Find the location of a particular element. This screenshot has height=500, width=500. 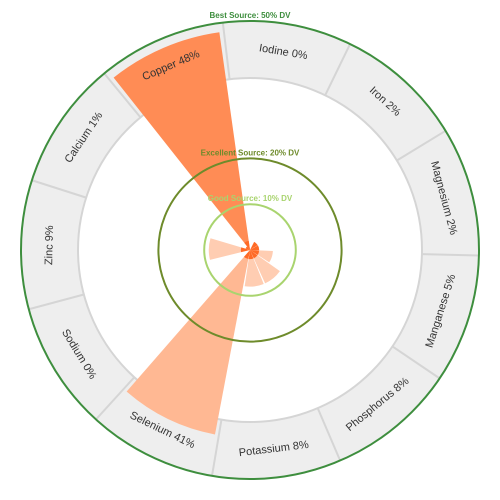

bar-potassium is located at coordinates (254, 268).